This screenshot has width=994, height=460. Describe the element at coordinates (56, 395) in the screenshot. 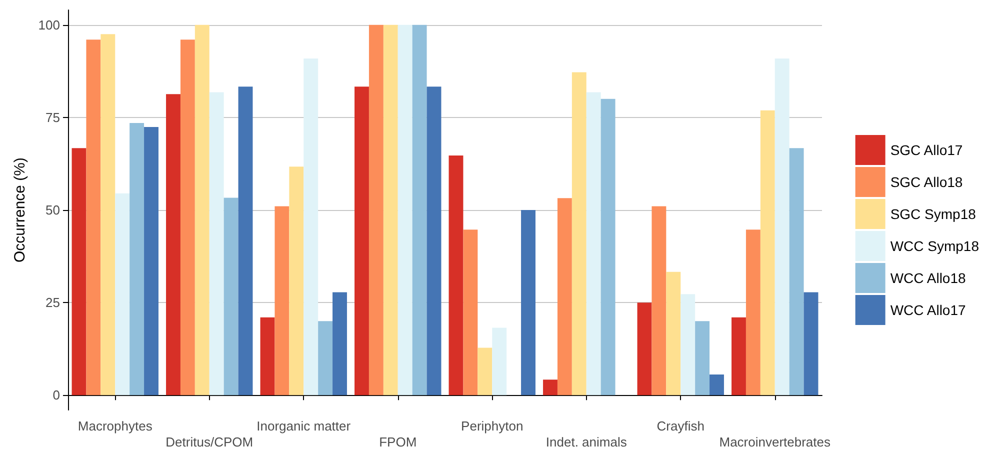

I see `y-tick-label: 0` at that location.